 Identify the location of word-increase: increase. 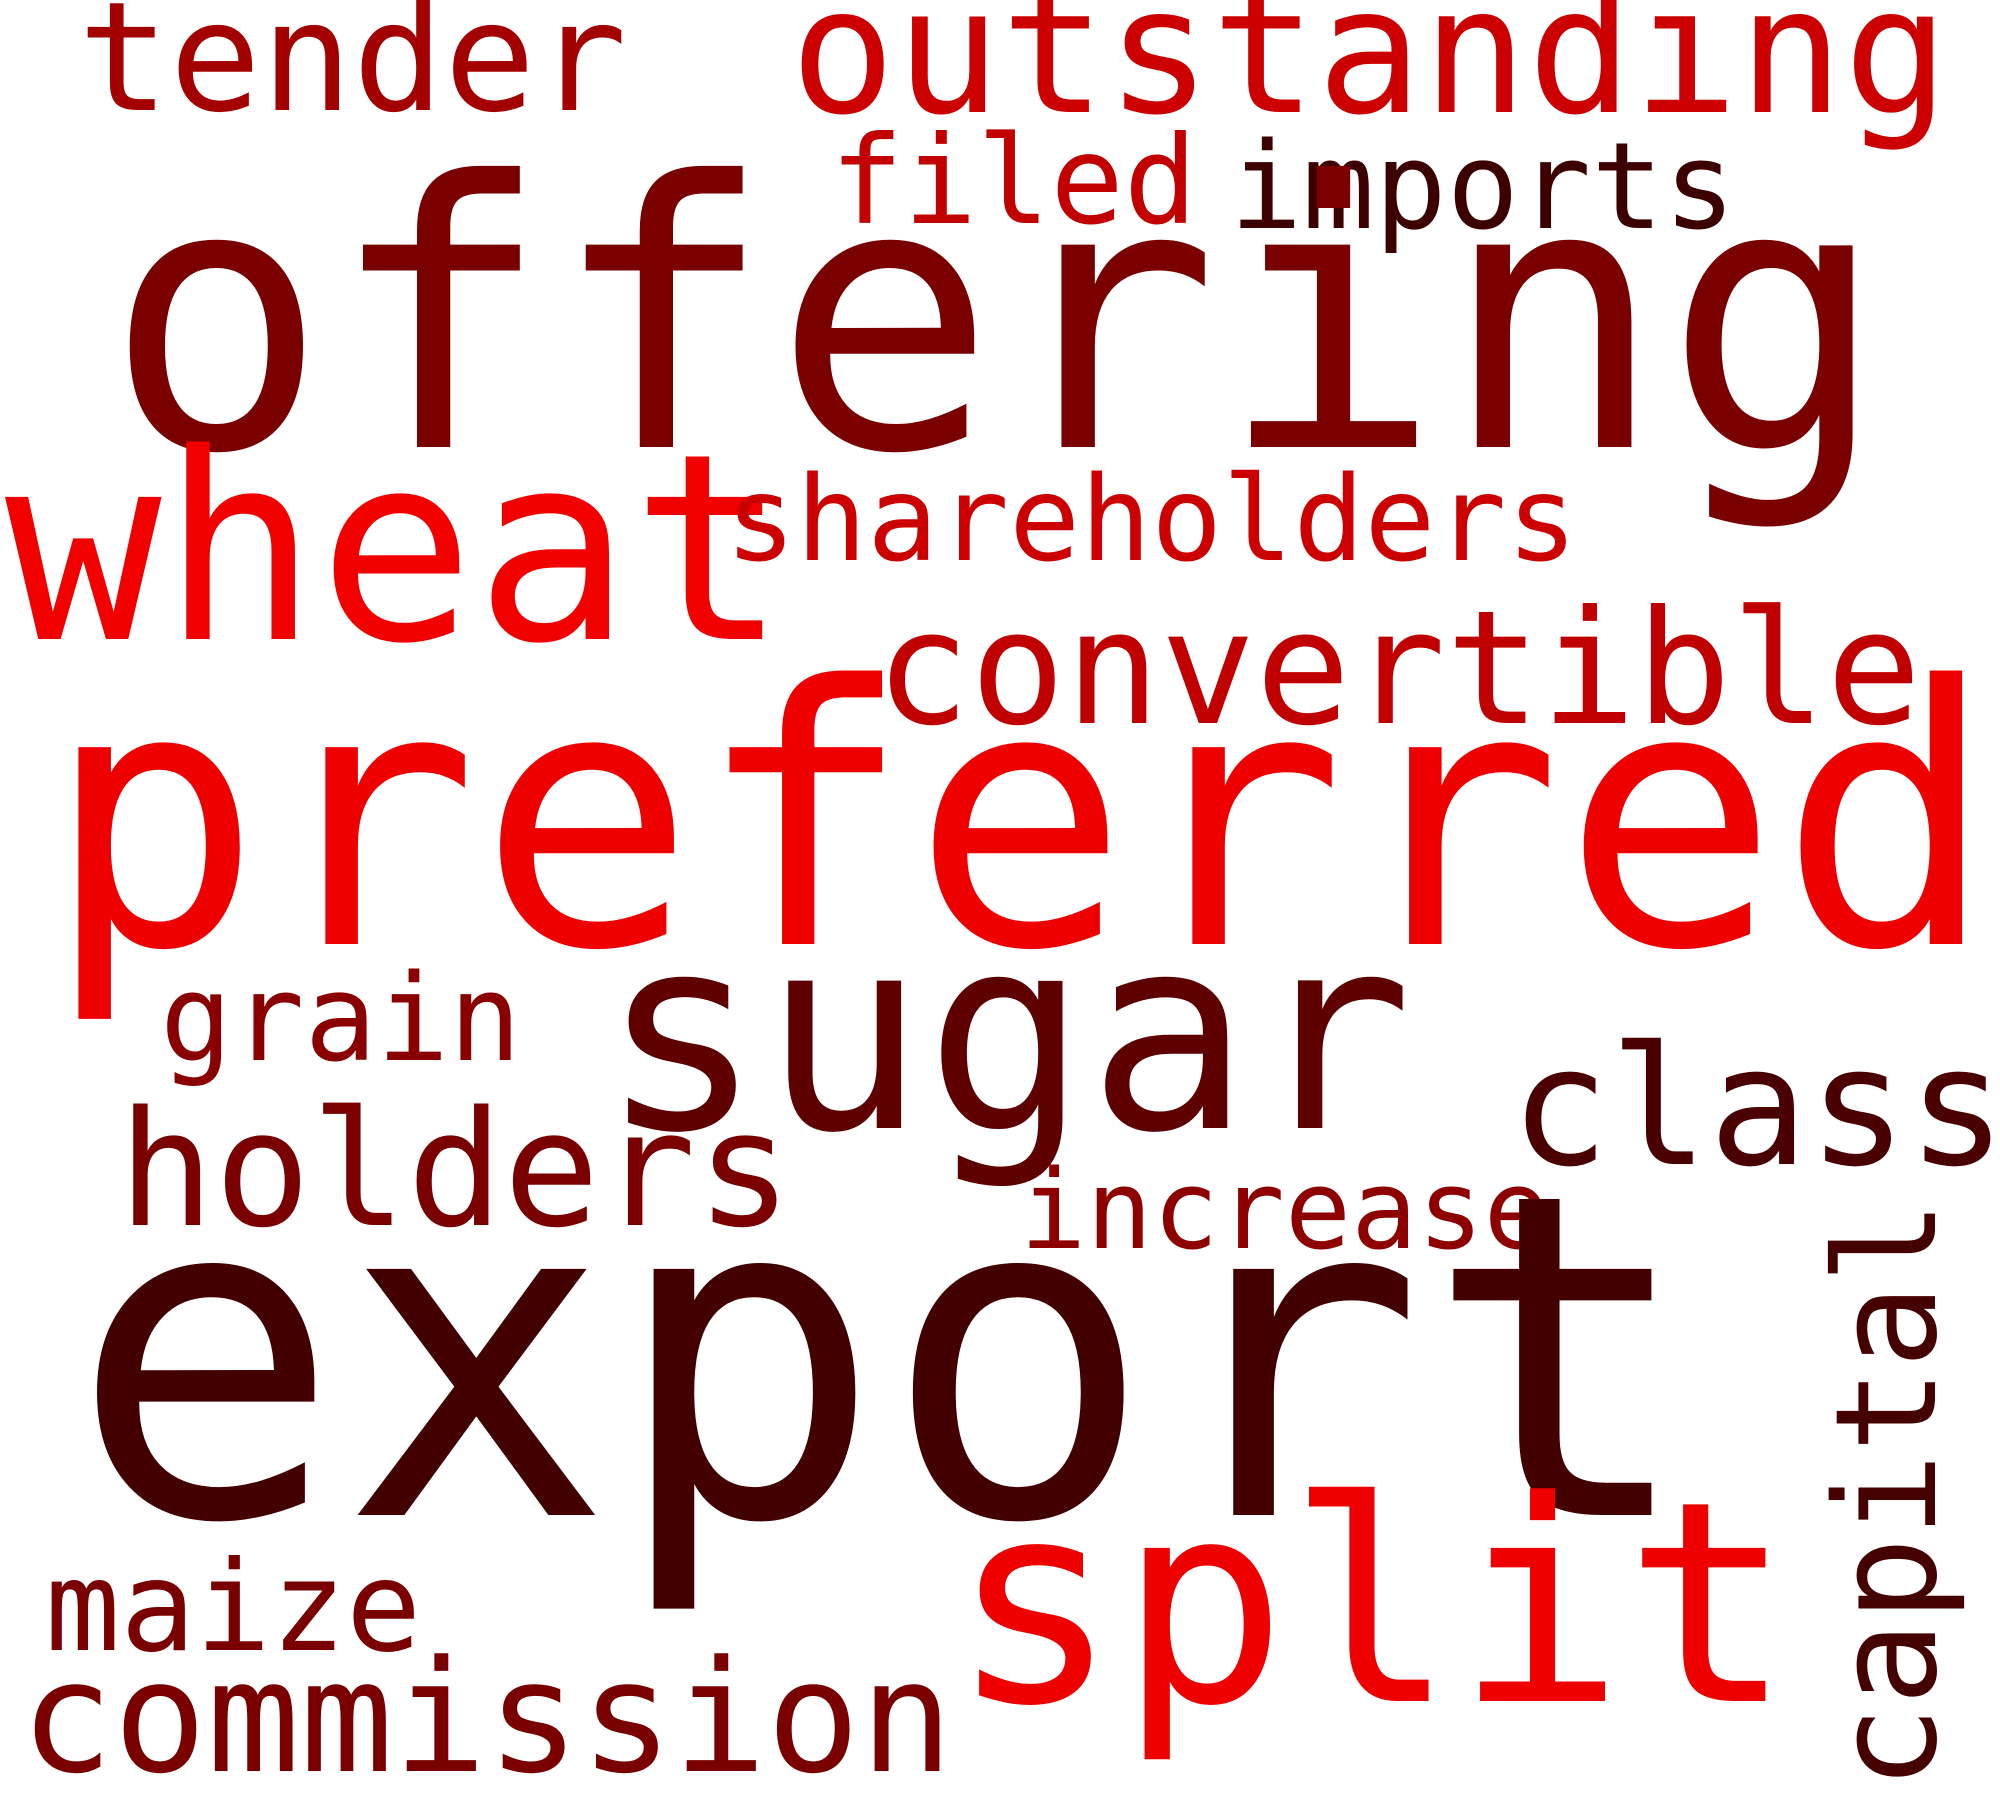
(1285, 1210).